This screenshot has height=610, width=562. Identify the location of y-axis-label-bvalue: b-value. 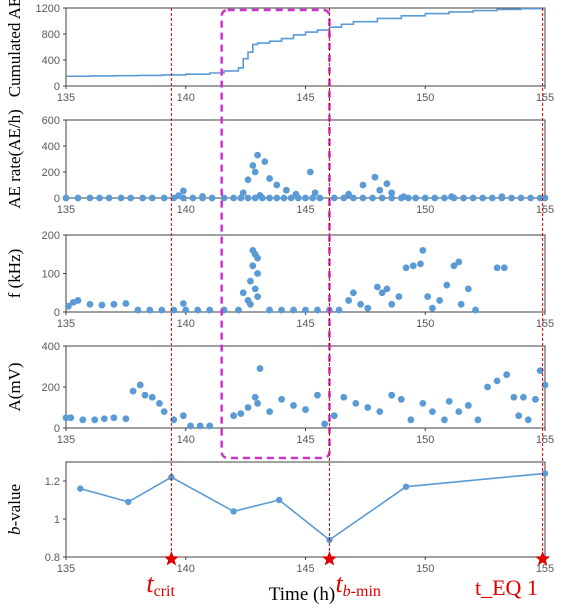
(14, 509).